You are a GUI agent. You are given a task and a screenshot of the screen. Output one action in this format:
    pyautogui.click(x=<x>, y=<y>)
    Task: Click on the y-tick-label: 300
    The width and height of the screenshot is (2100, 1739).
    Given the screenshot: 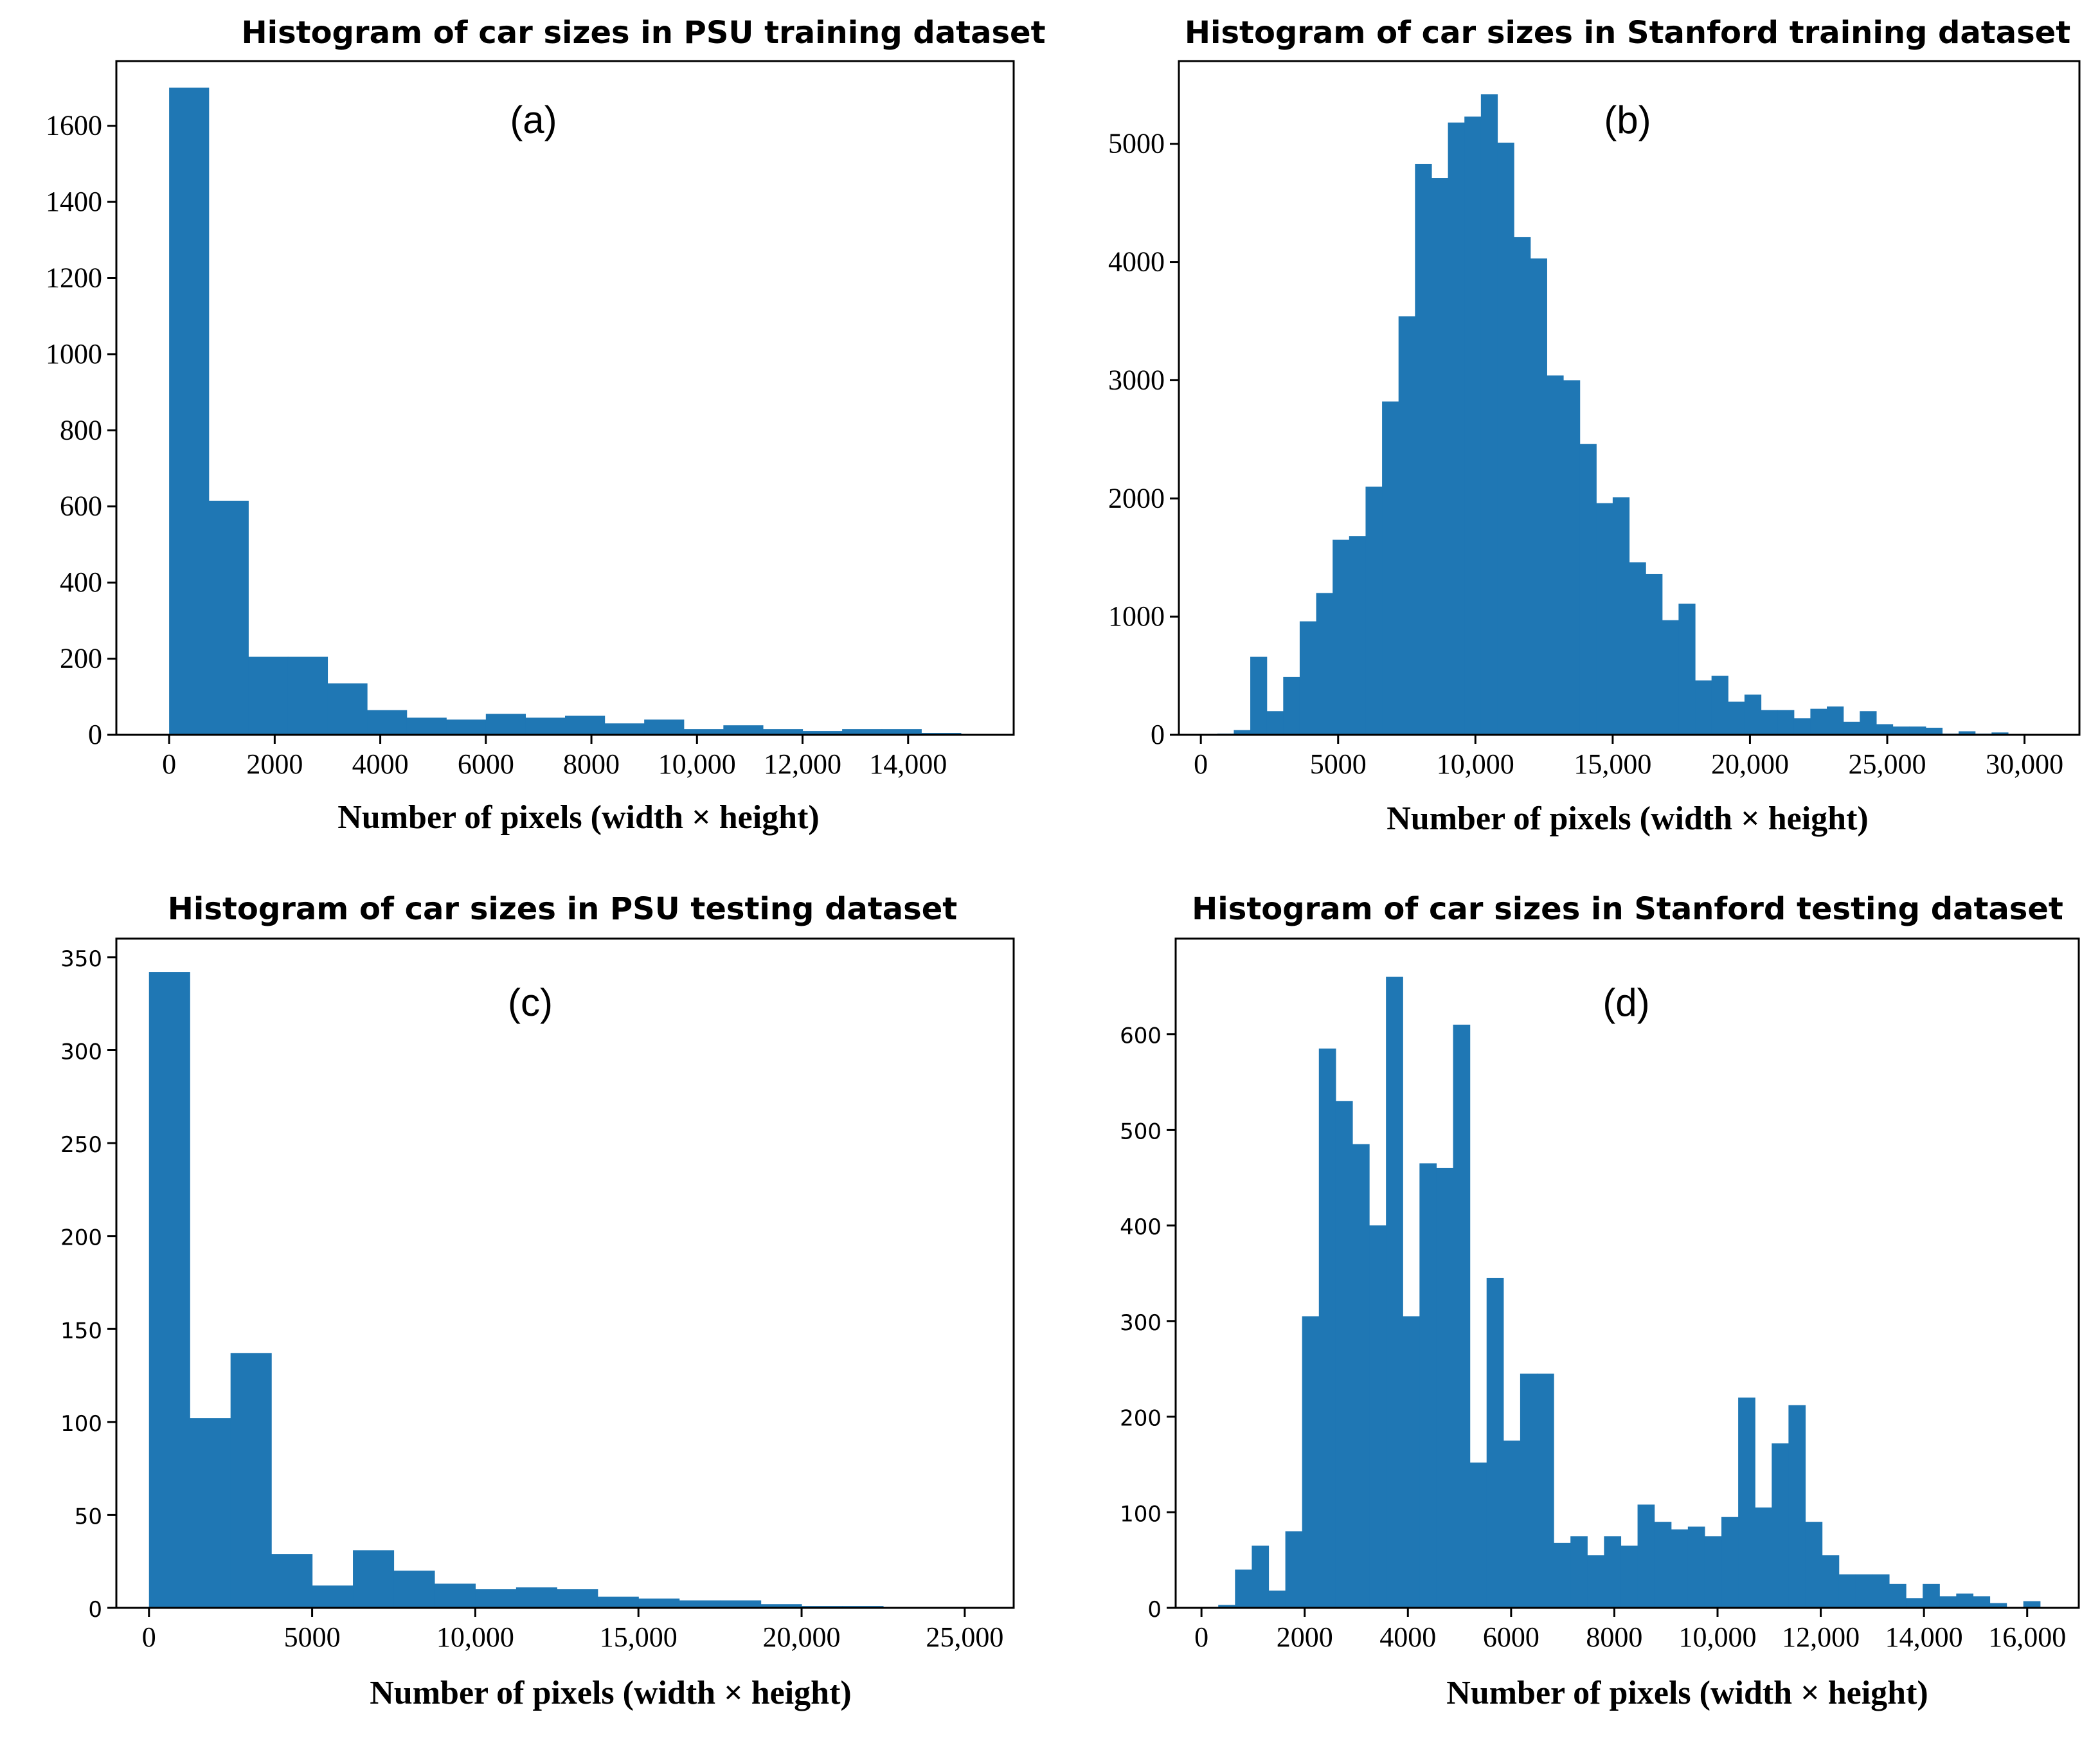 What is the action you would take?
    pyautogui.click(x=1141, y=1323)
    